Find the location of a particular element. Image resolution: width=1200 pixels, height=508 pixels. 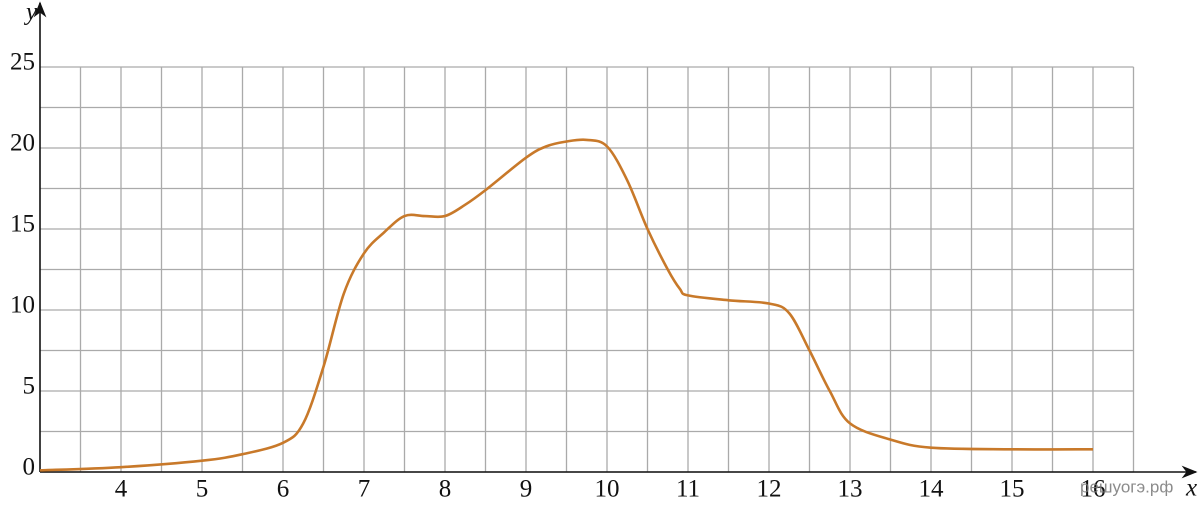

x-tick-label: 9 is located at coordinates (526, 489).